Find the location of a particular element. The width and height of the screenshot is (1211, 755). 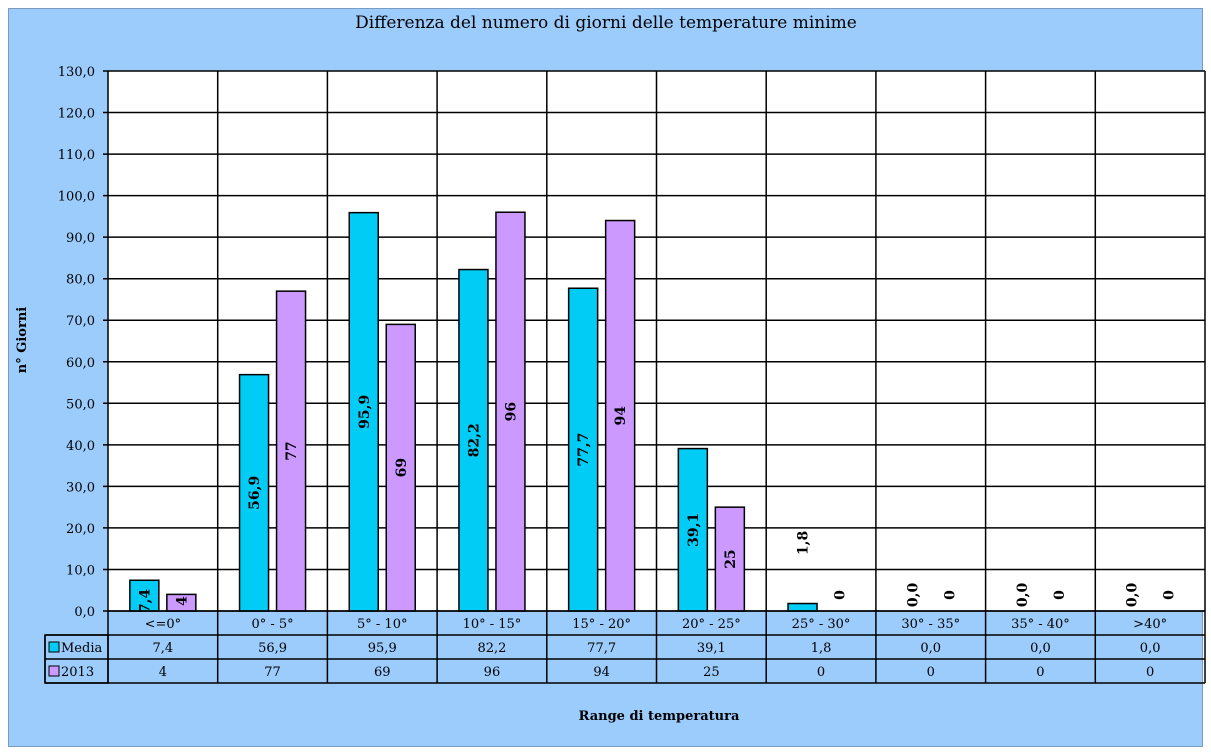

x-tick-label: 30° - 35° is located at coordinates (930, 624).